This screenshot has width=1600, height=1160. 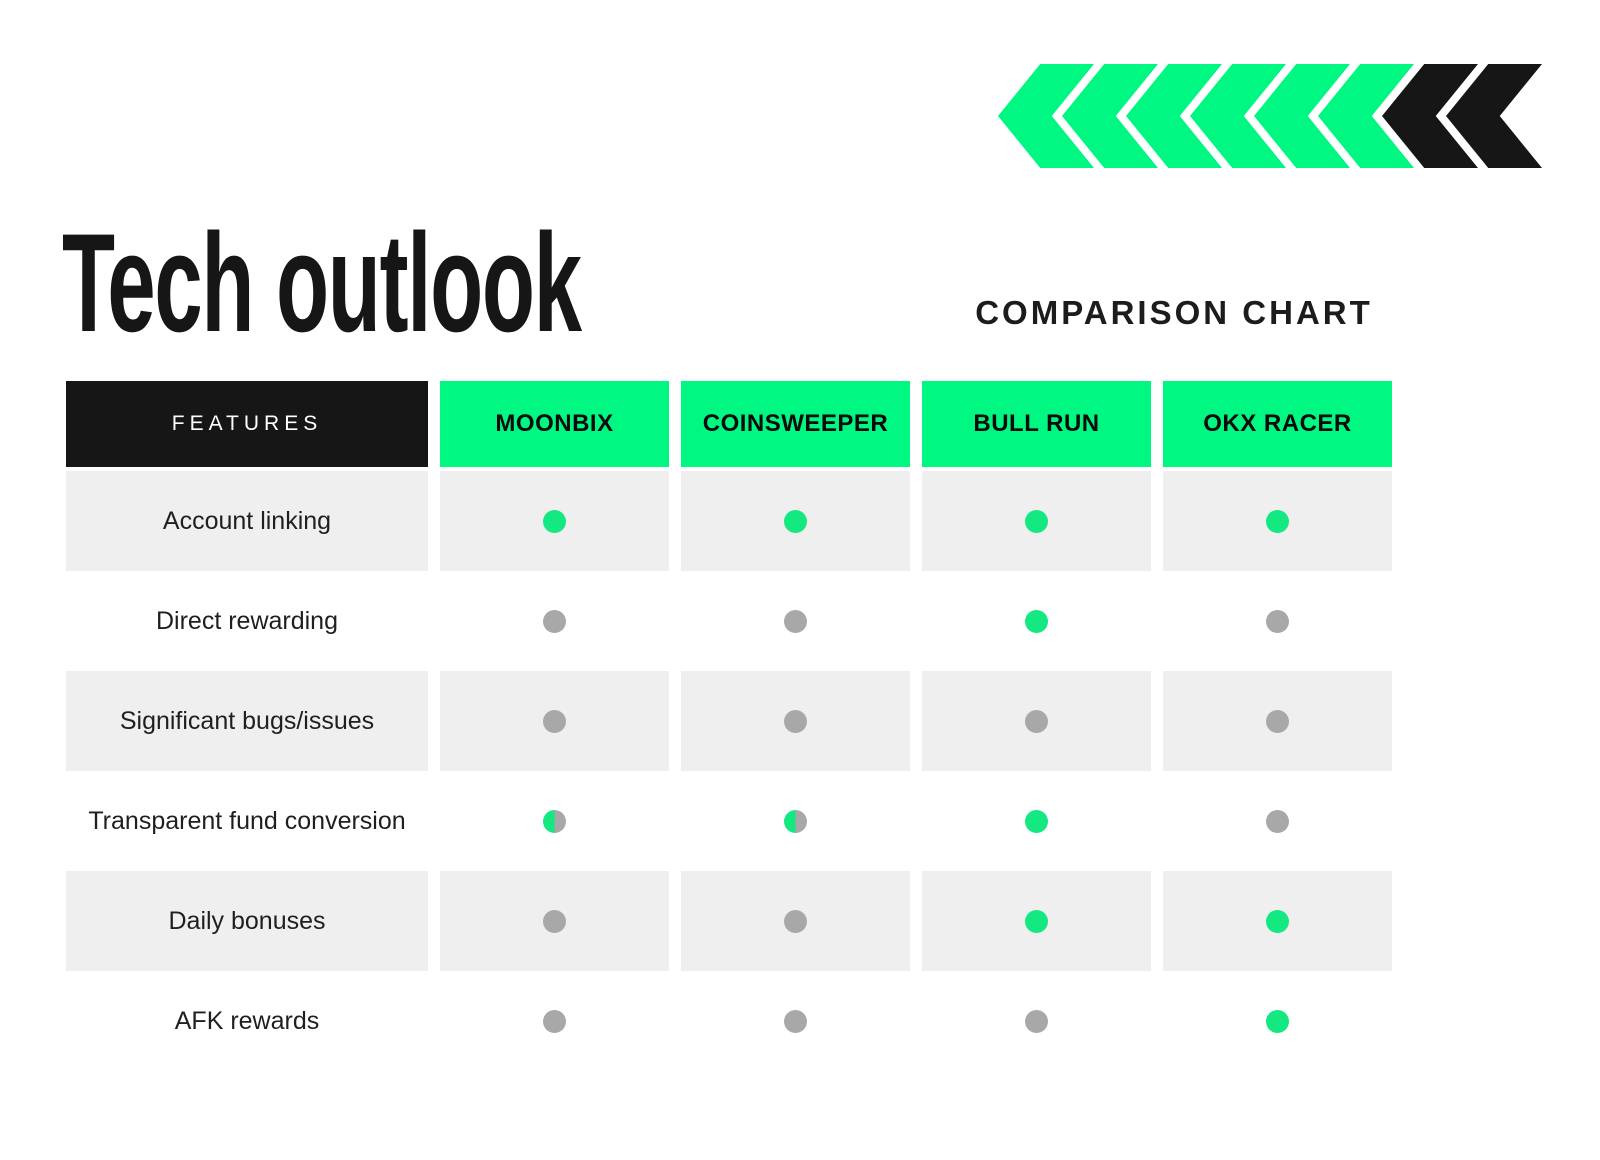 What do you see at coordinates (1277, 424) in the screenshot?
I see `column-header-okx-racer: OKX RACER` at bounding box center [1277, 424].